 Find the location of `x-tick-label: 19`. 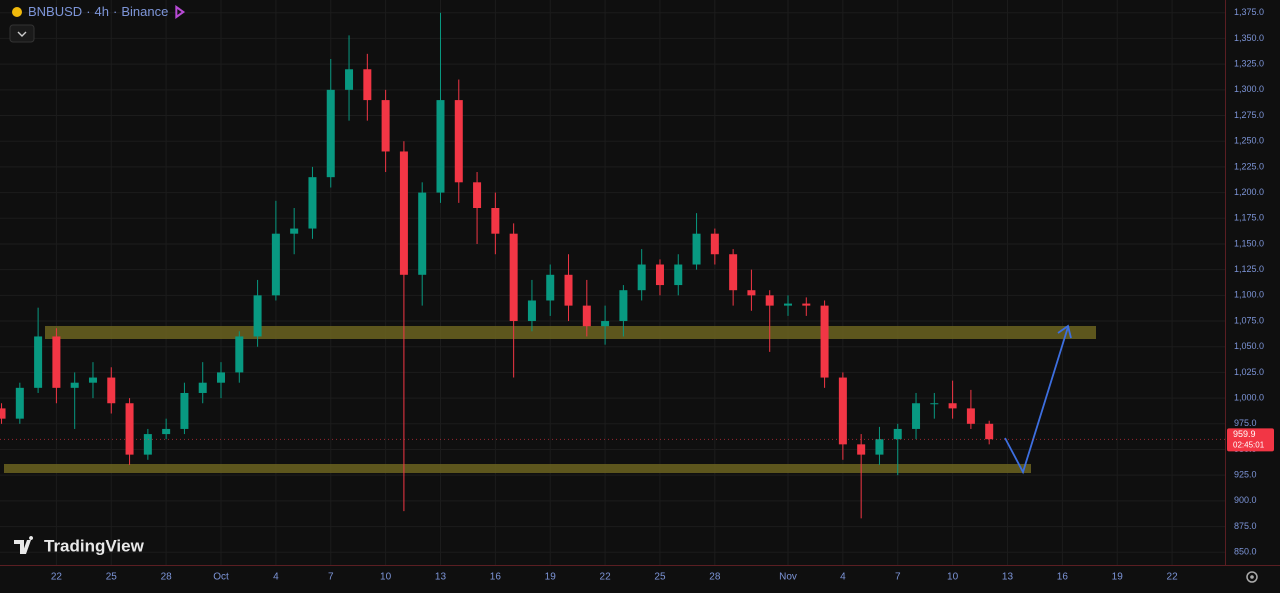

x-tick-label: 19 is located at coordinates (1118, 577).